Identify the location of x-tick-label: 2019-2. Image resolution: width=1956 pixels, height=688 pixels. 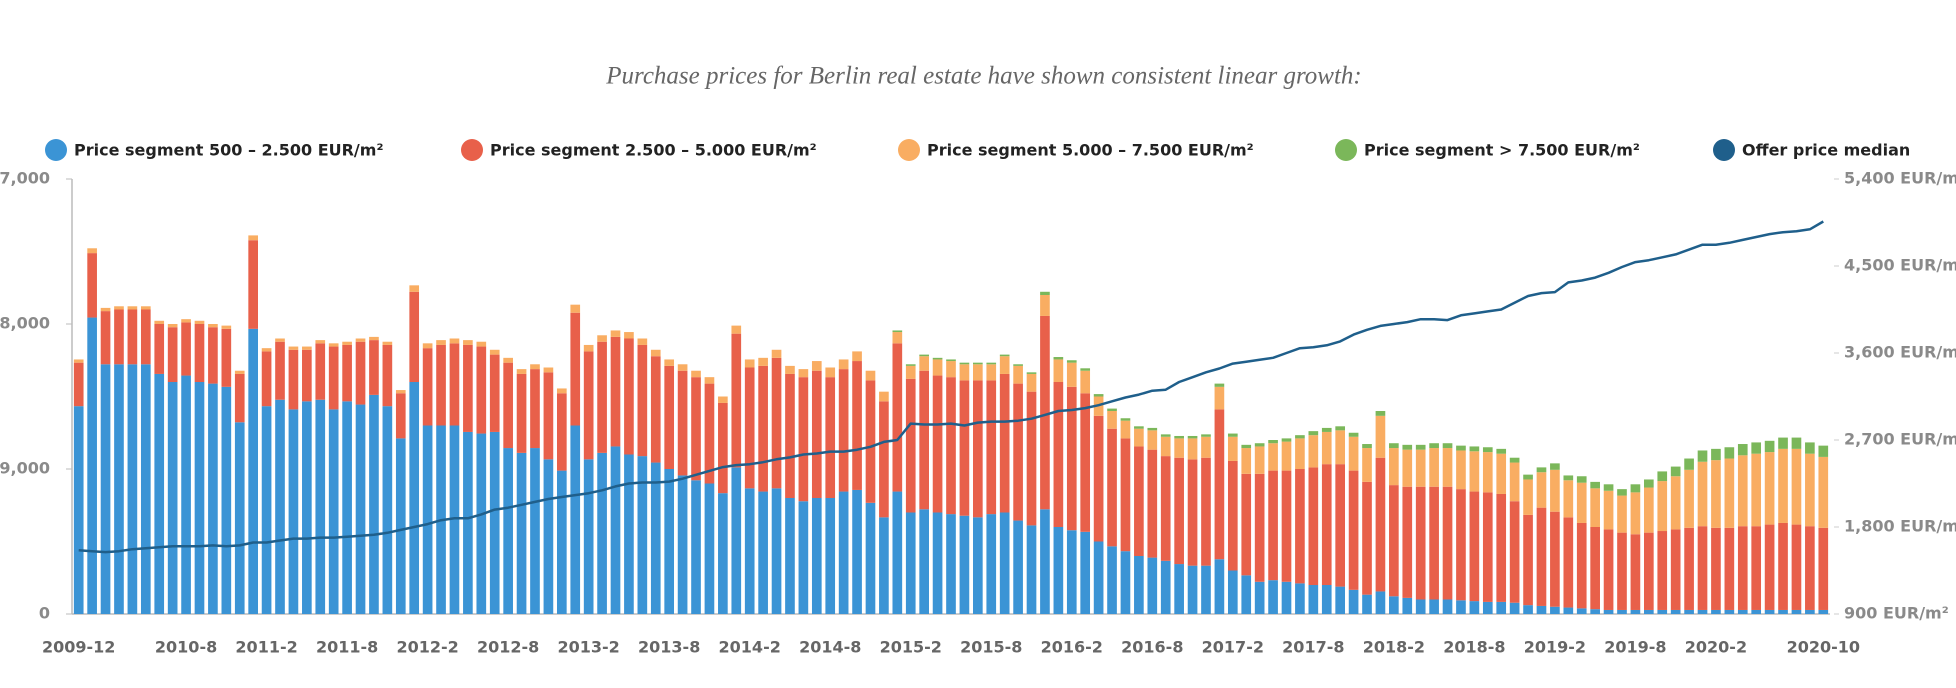
(1555, 647).